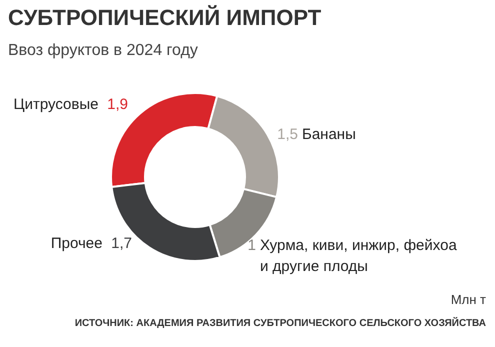 This screenshot has height=347, width=495. I want to click on data-label: 1,7, so click(121, 243).